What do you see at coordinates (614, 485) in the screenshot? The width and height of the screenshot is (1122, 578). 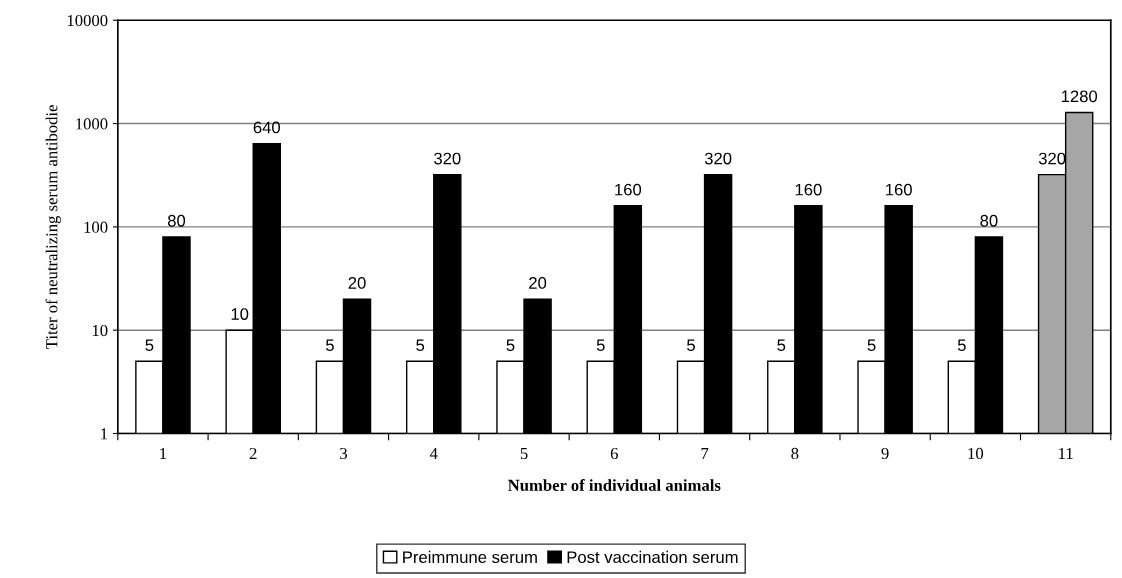 I see `x-axis-title: Number of individual animals` at bounding box center [614, 485].